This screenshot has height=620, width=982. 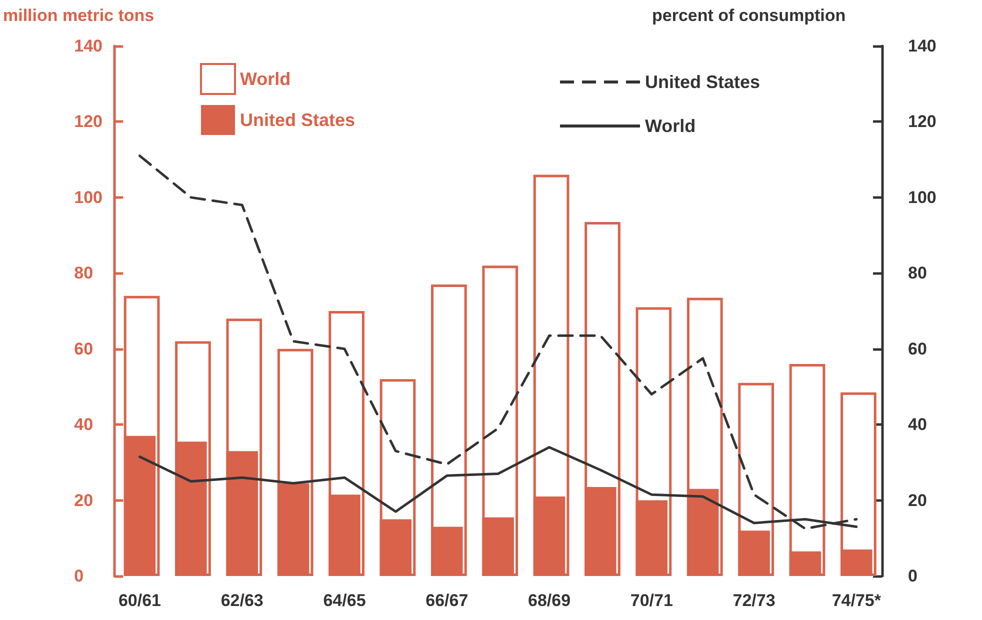 I want to click on x-tick-label: 68/69, so click(x=549, y=600).